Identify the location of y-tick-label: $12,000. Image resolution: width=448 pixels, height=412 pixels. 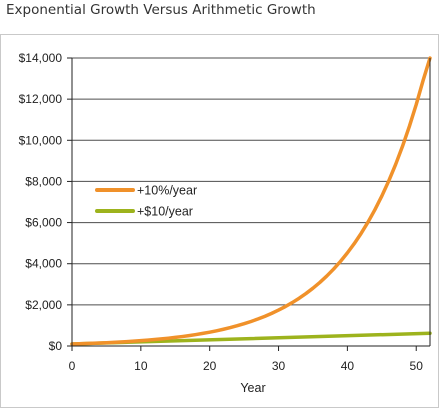
(41, 99).